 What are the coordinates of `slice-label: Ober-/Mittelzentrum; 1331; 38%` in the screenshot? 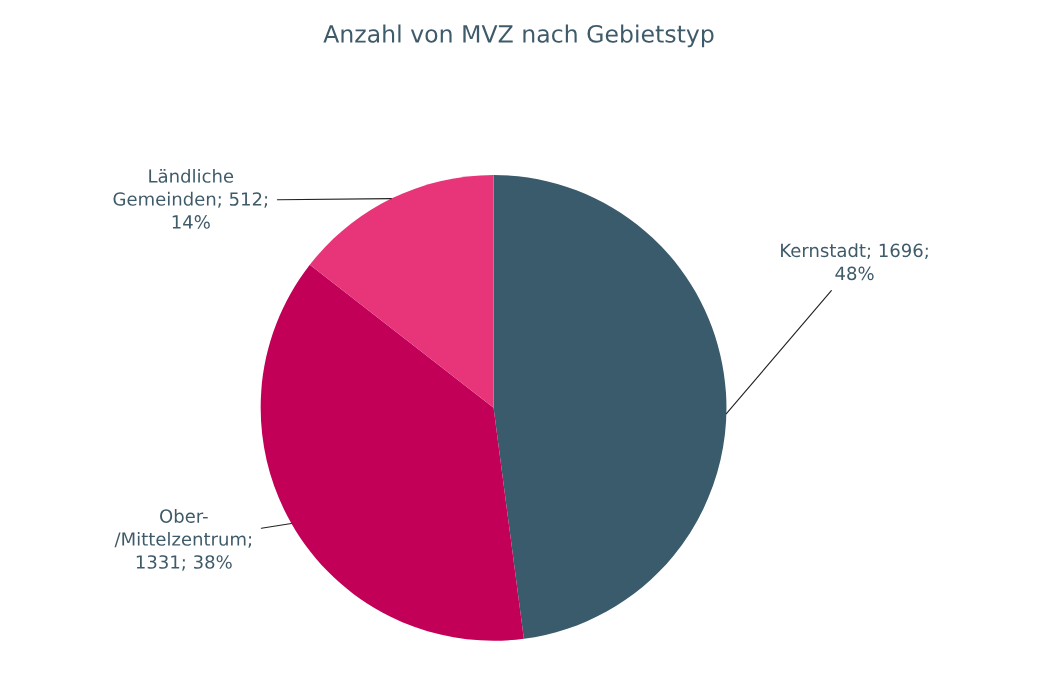 It's located at (182, 539).